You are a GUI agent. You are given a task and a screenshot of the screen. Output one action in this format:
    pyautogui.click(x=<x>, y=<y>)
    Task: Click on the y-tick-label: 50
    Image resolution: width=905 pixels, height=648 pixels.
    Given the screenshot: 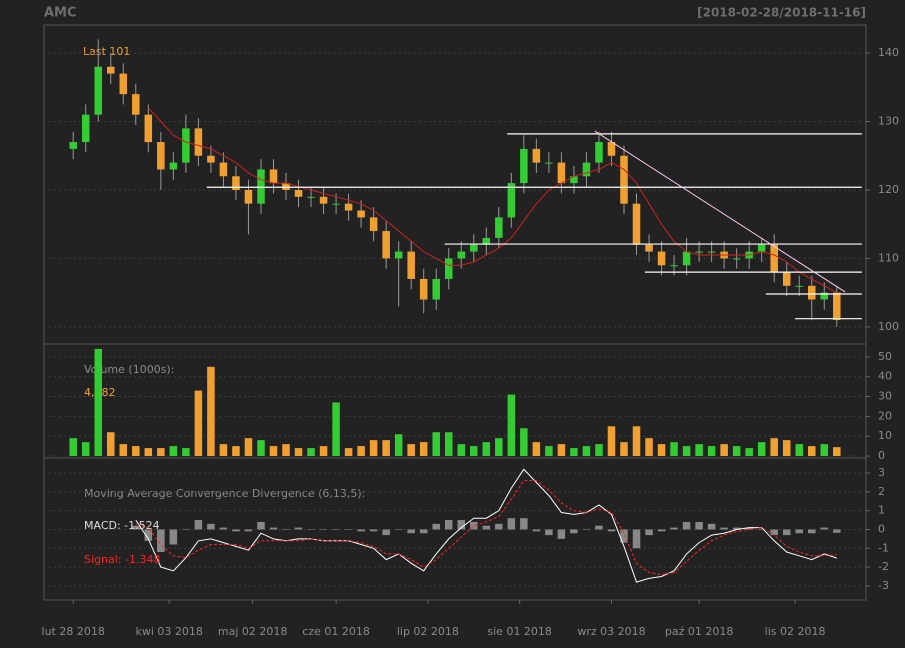 What is the action you would take?
    pyautogui.click(x=885, y=356)
    